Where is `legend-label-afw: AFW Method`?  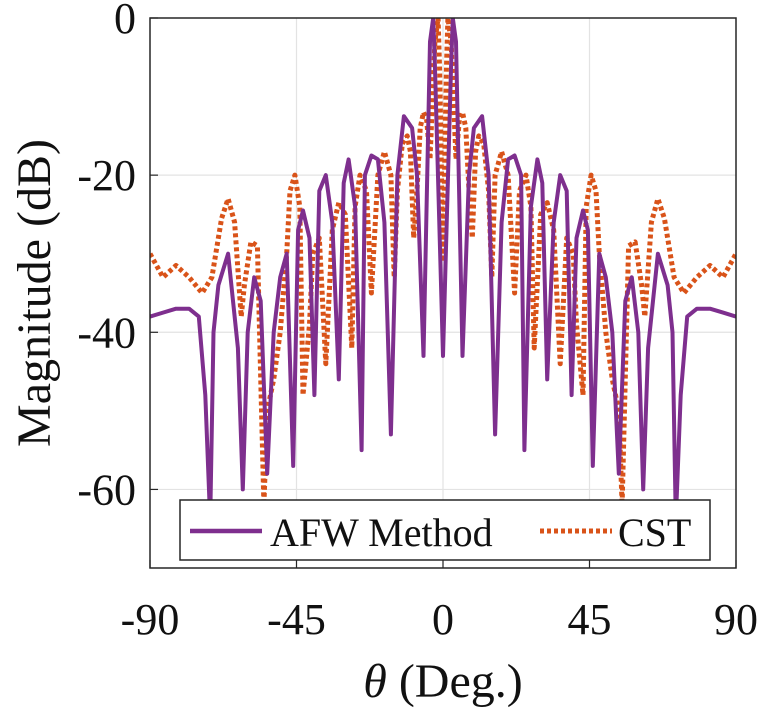
legend-label-afw: AFW Method is located at coordinates (381, 532).